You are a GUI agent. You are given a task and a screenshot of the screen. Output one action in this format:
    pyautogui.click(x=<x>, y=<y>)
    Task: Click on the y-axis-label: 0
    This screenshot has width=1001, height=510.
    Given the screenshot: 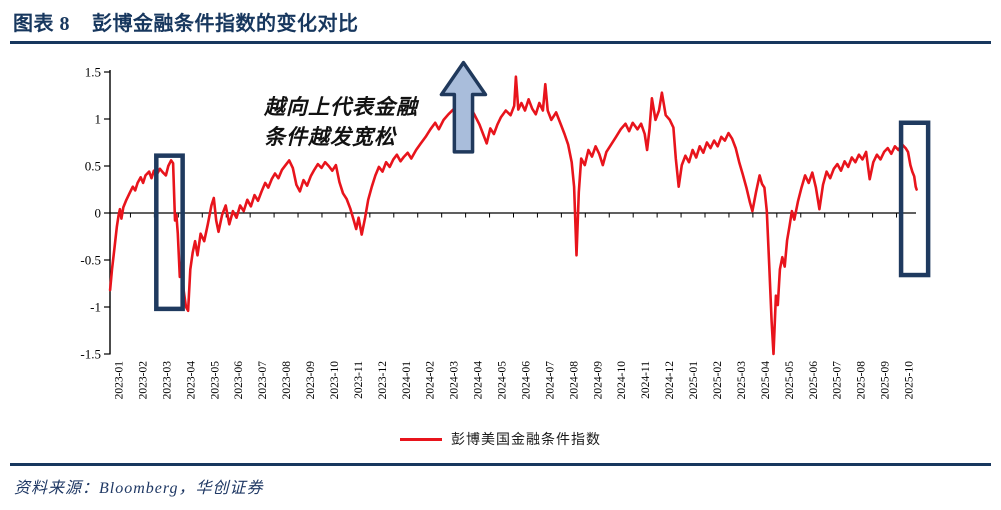 What is the action you would take?
    pyautogui.click(x=98, y=213)
    